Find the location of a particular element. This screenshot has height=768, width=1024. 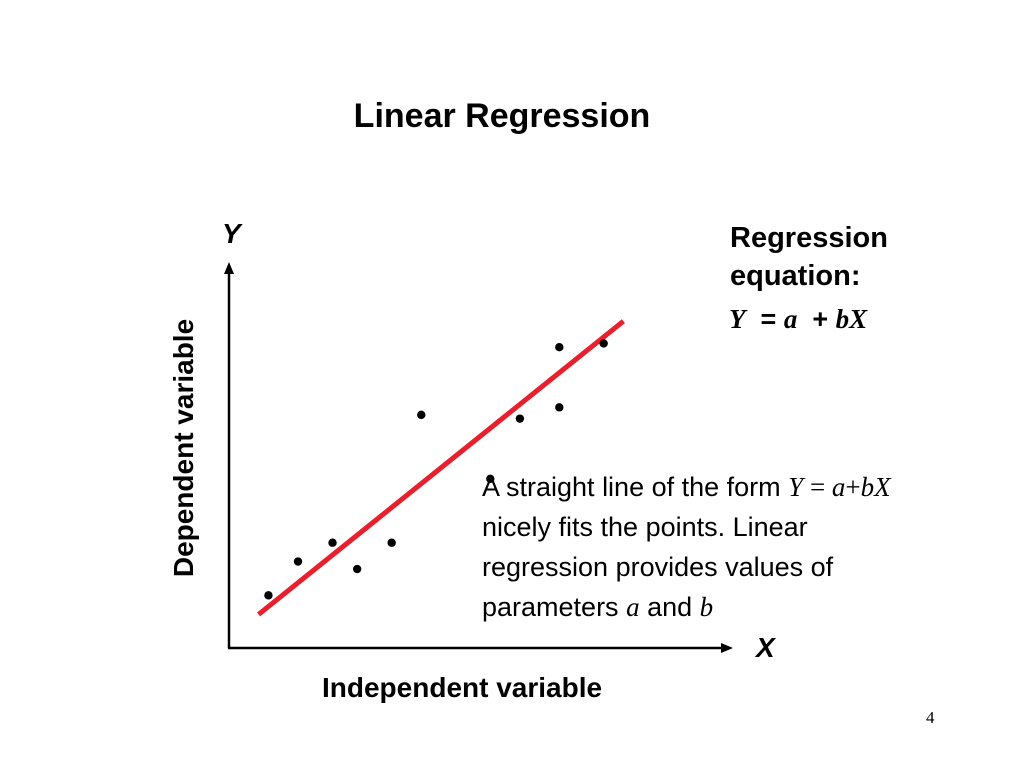

equation-heading-line1: Regression is located at coordinates (809, 238).